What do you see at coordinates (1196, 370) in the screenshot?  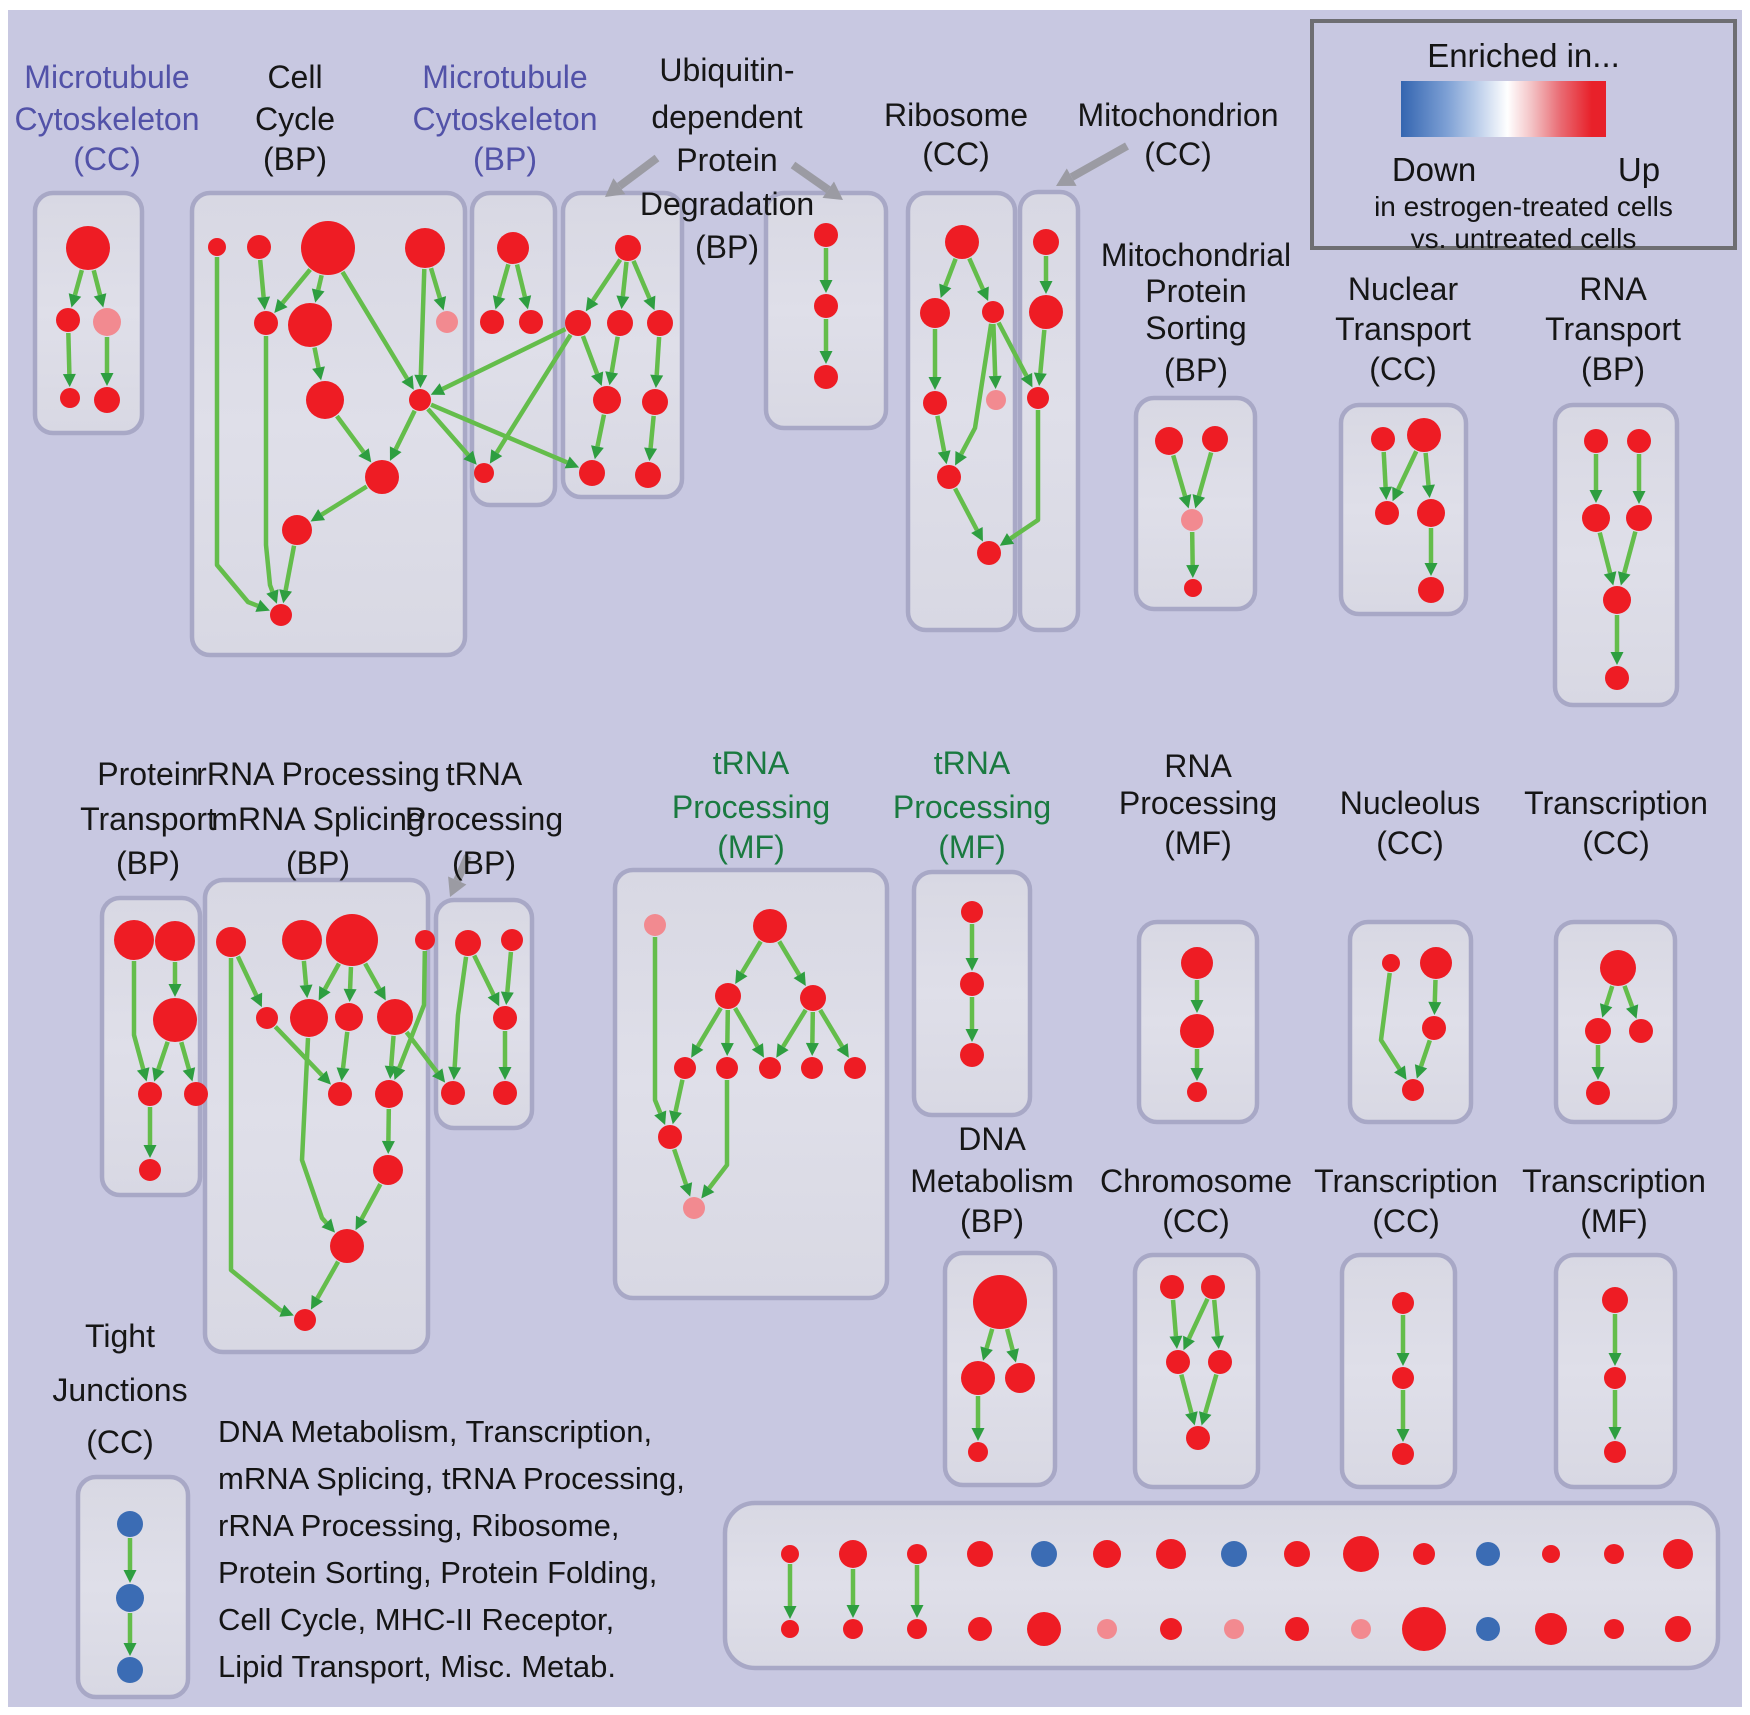 I see `mitochondrial-protein-sorting-bp-label-line: (BP)` at bounding box center [1196, 370].